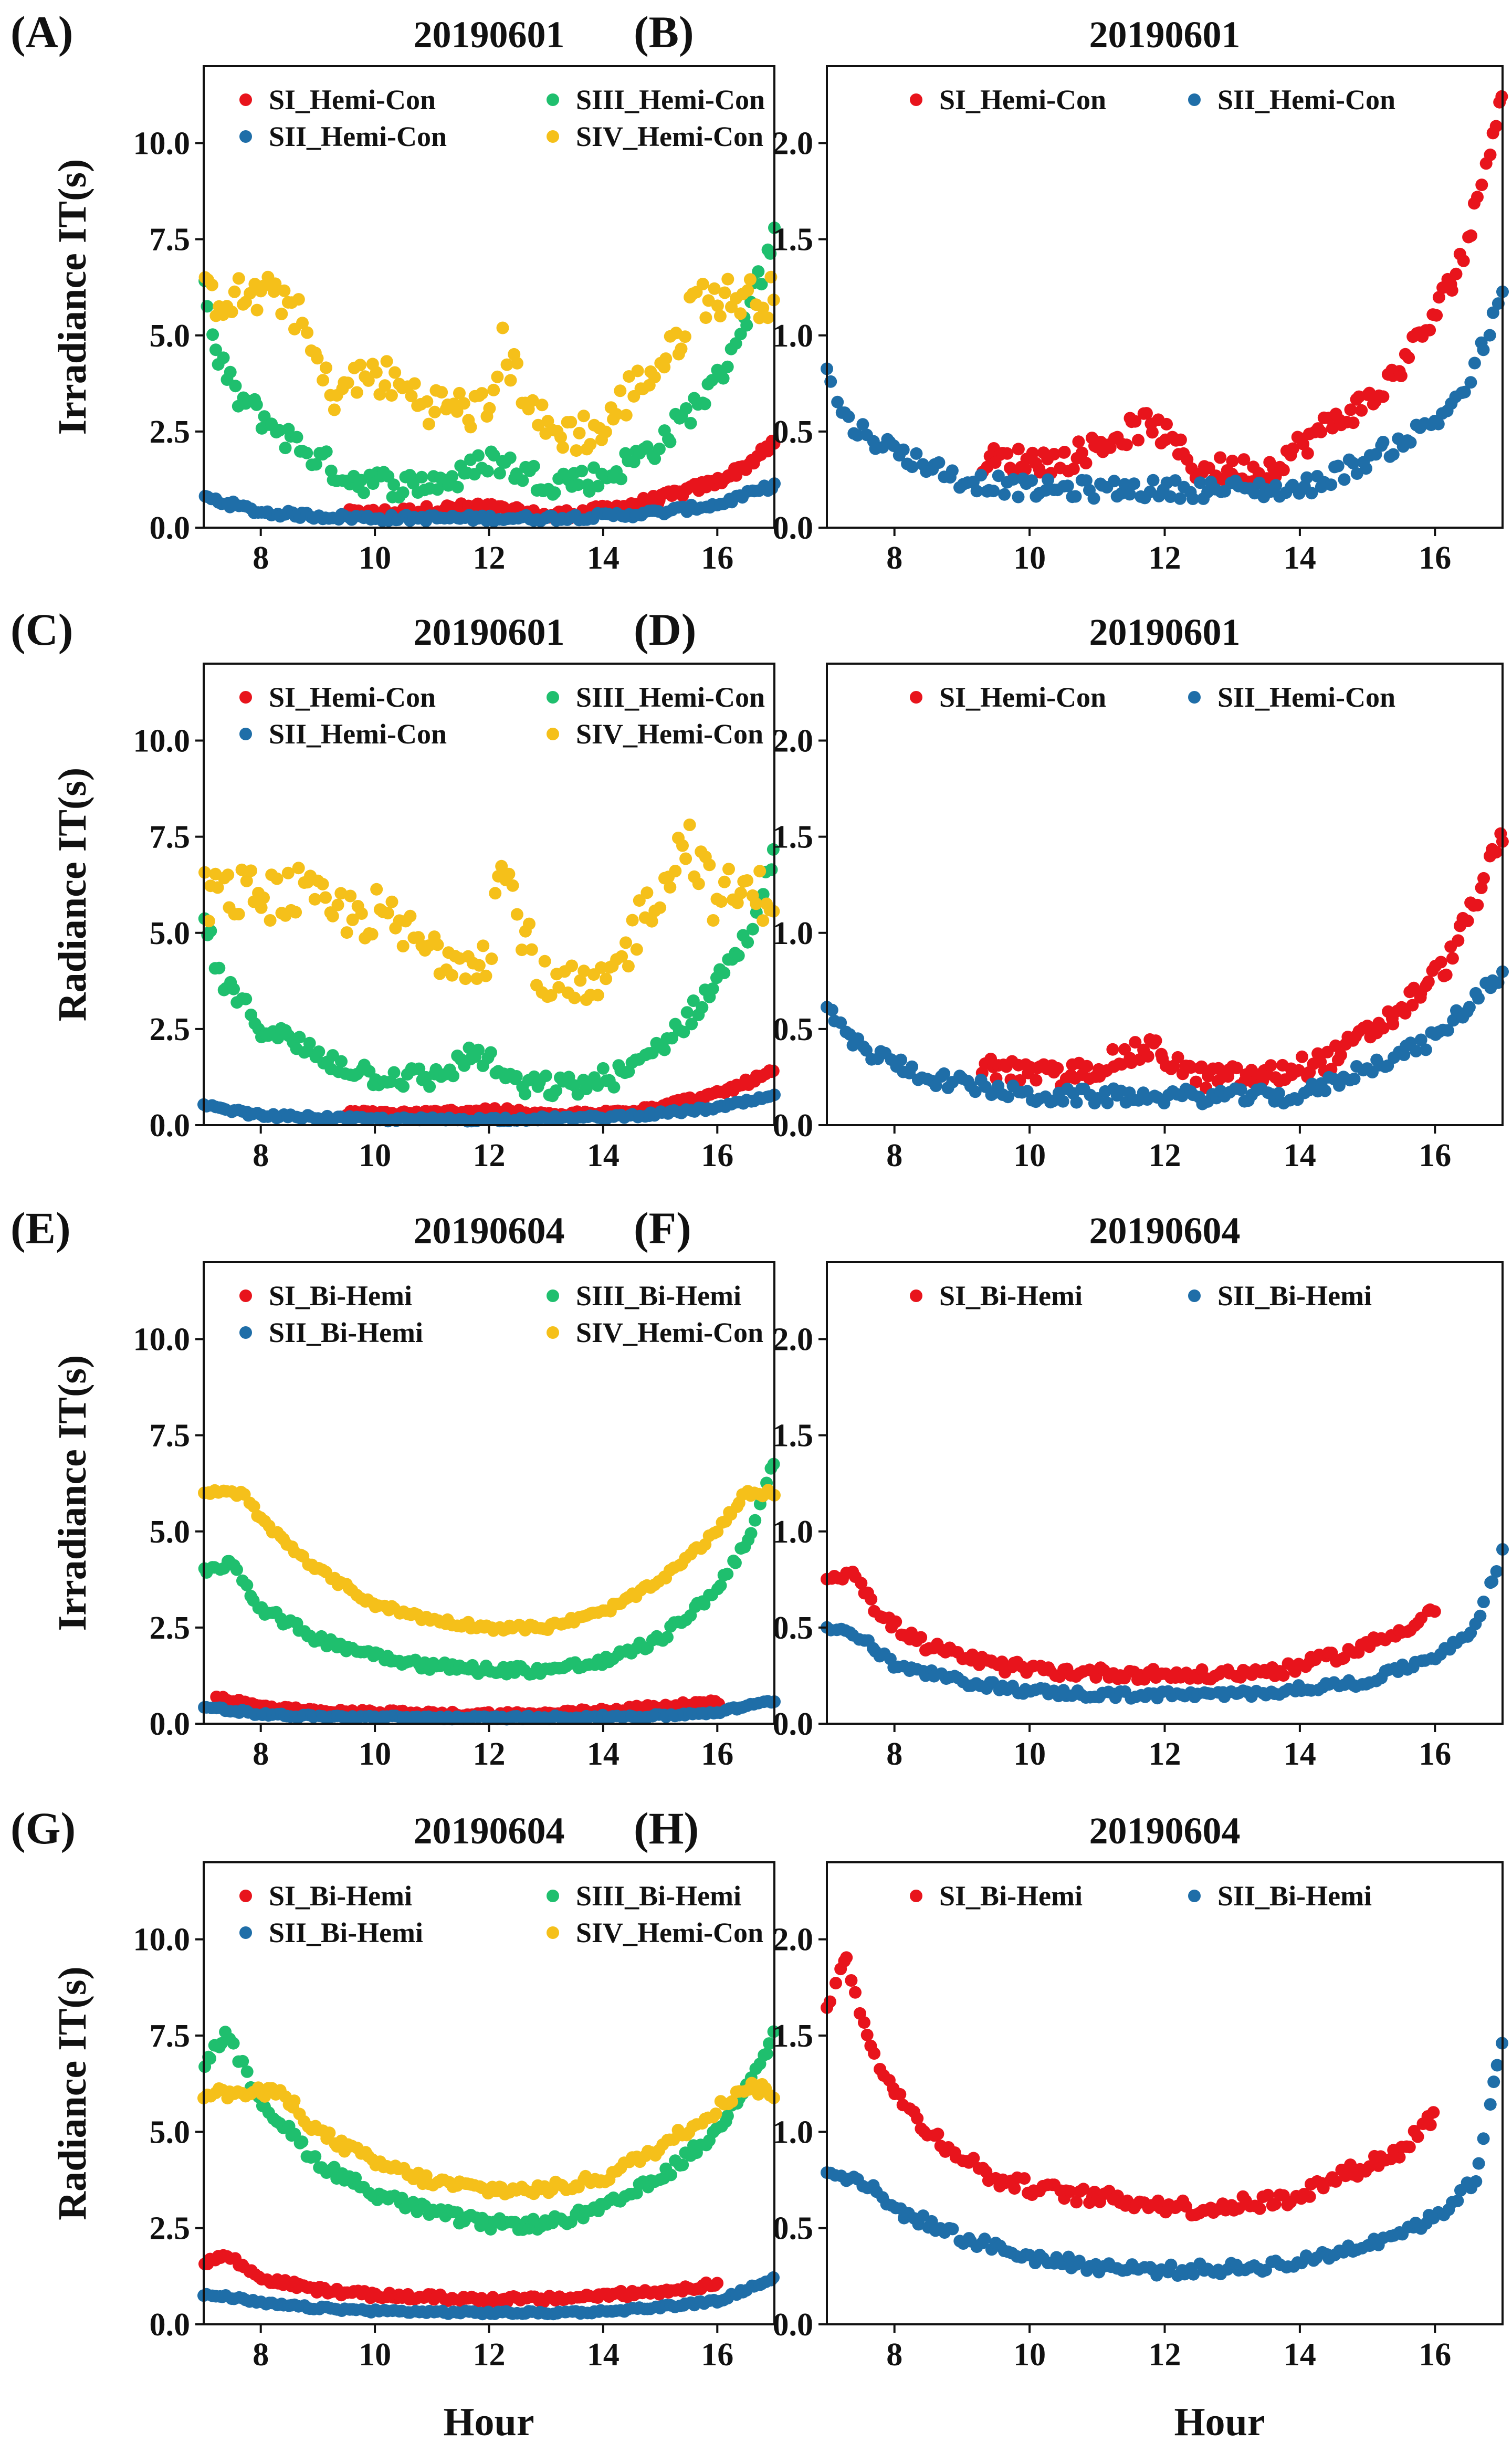  I want to click on chart-title: 20190601, so click(1165, 632).